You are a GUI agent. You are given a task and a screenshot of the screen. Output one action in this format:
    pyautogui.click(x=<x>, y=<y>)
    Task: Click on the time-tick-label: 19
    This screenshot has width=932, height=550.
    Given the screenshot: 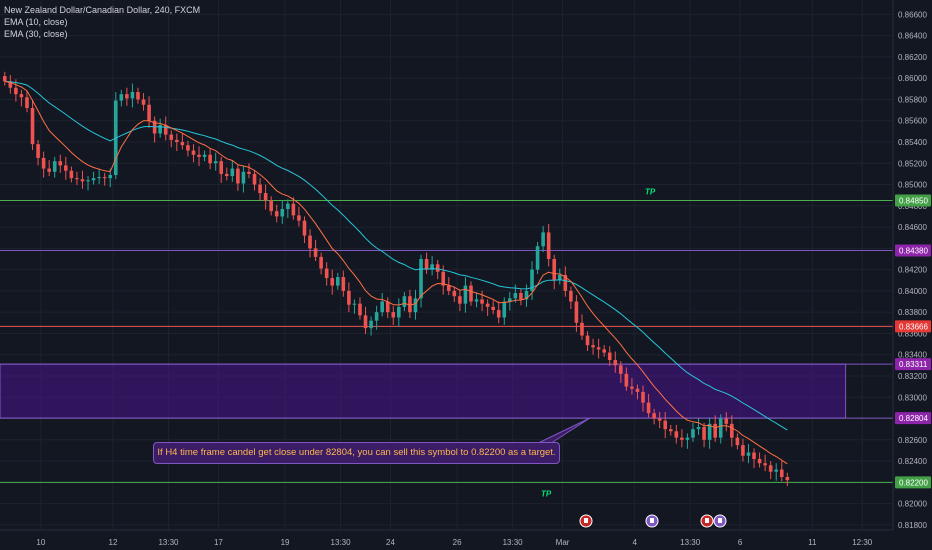 What is the action you would take?
    pyautogui.click(x=285, y=542)
    